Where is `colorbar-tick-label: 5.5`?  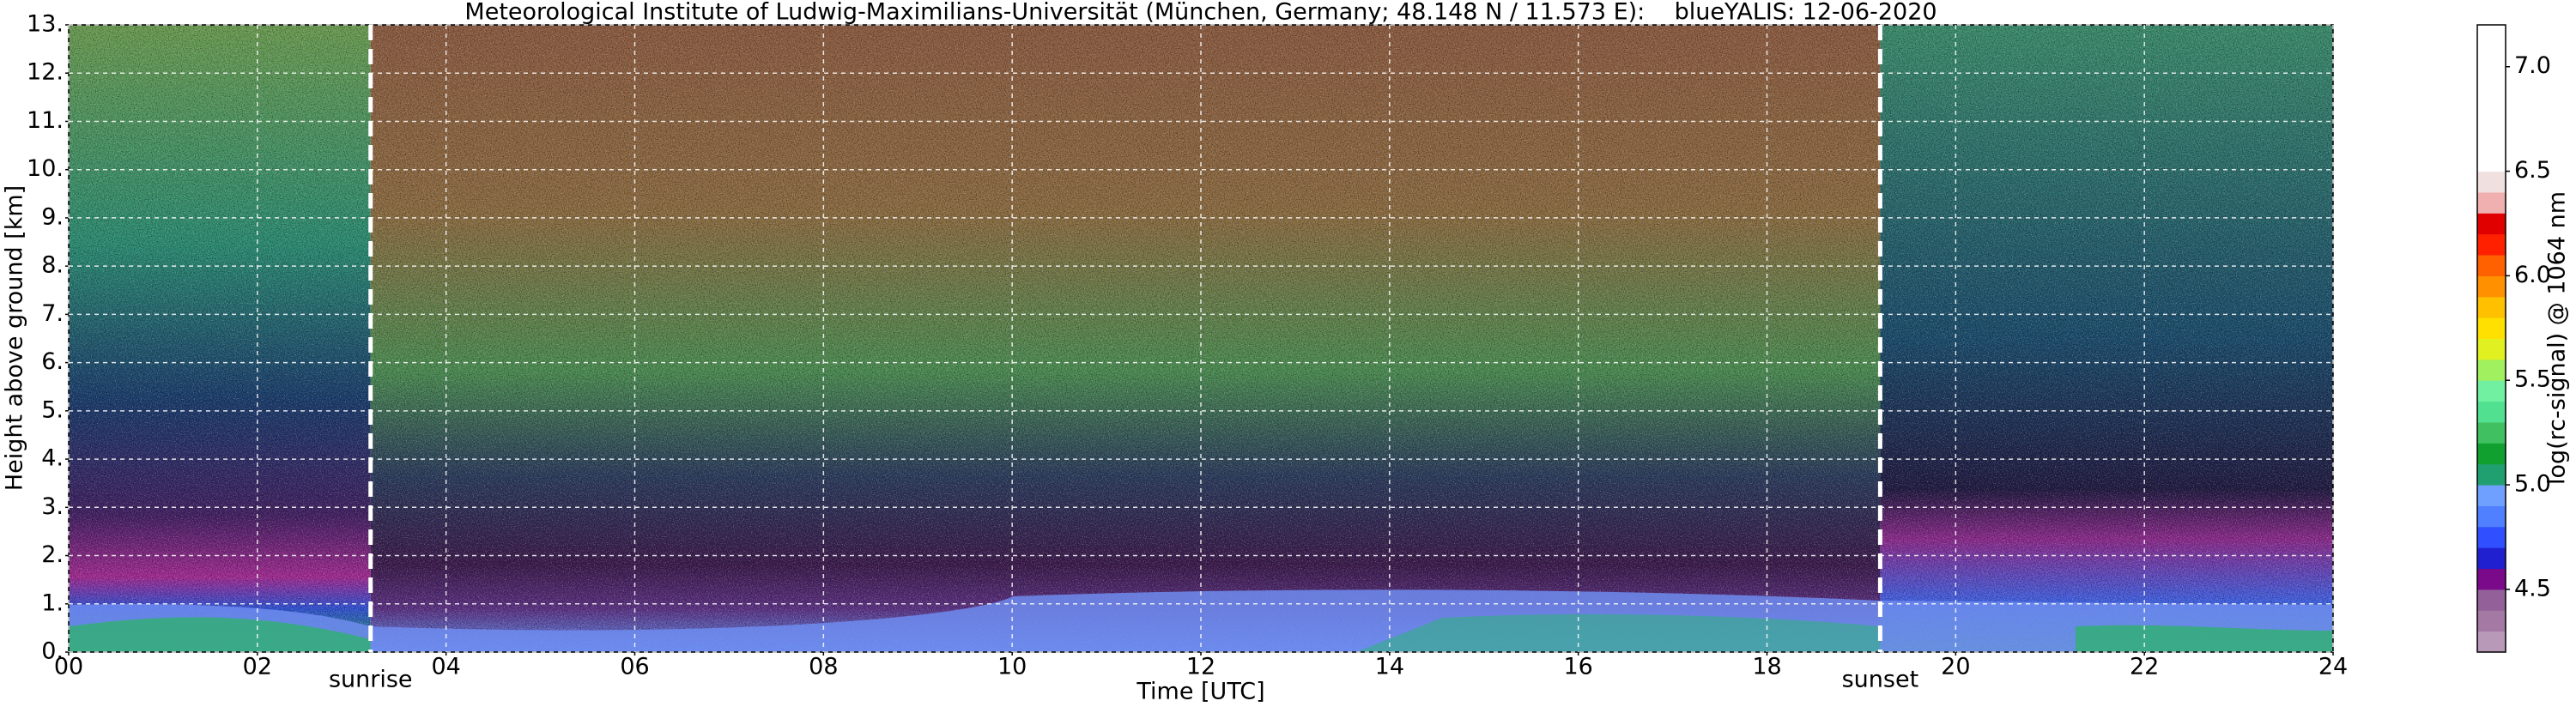
colorbar-tick-label: 5.5 is located at coordinates (2532, 379).